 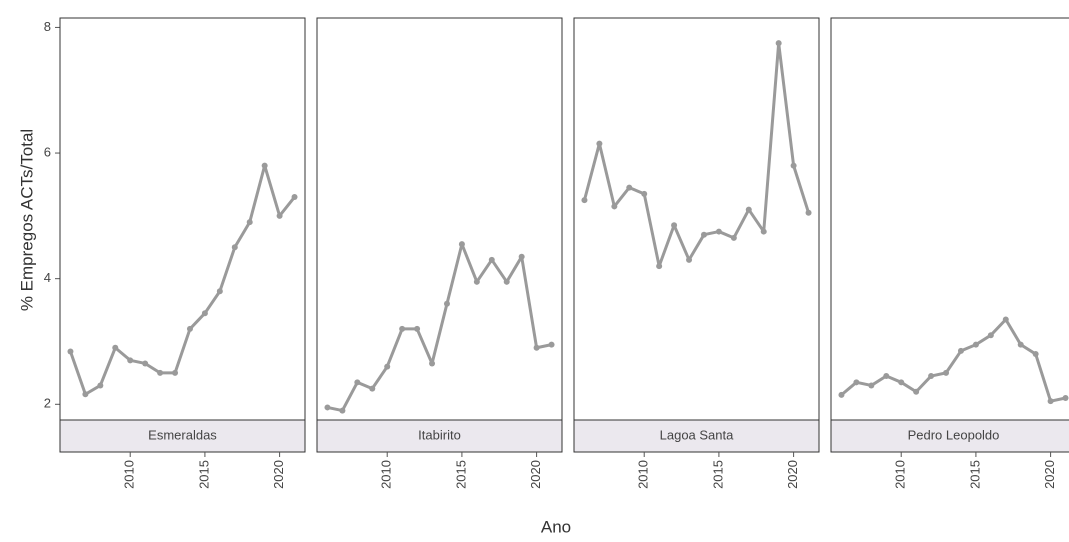 I want to click on x-axis-title: Ano, so click(x=556, y=526).